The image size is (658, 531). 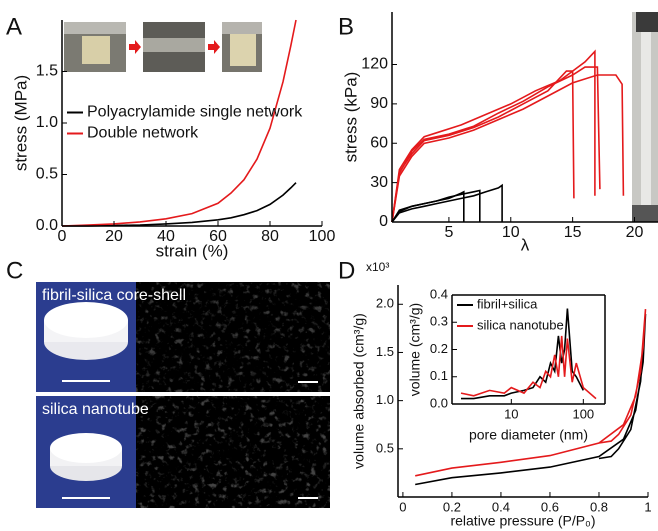 What do you see at coordinates (379, 142) in the screenshot?
I see `y-tick-label: 60` at bounding box center [379, 142].